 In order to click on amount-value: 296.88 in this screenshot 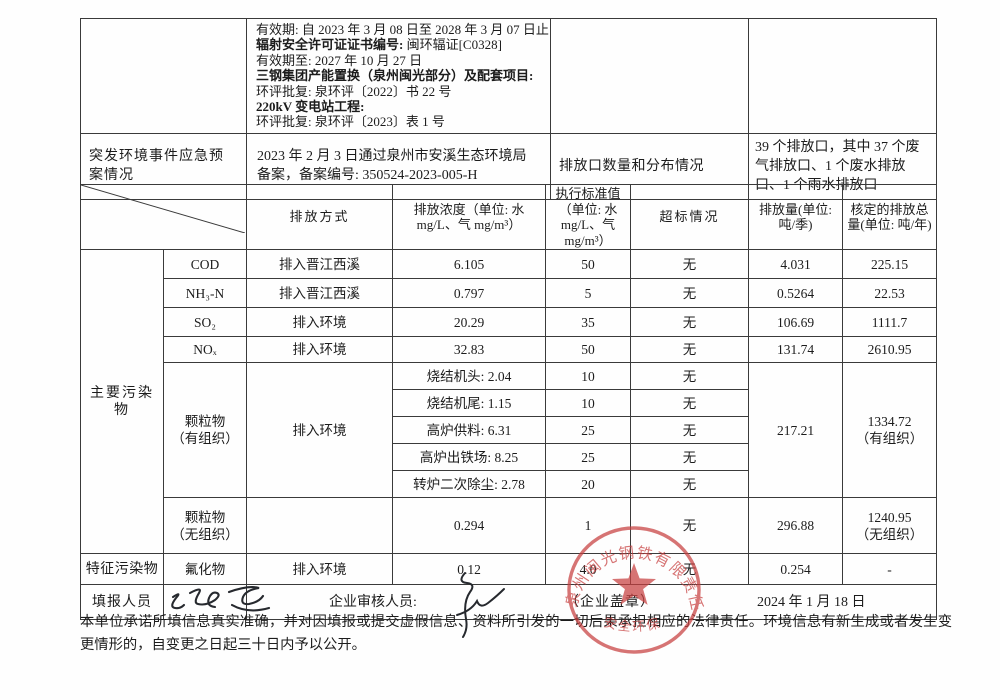, I will do `click(795, 525)`.